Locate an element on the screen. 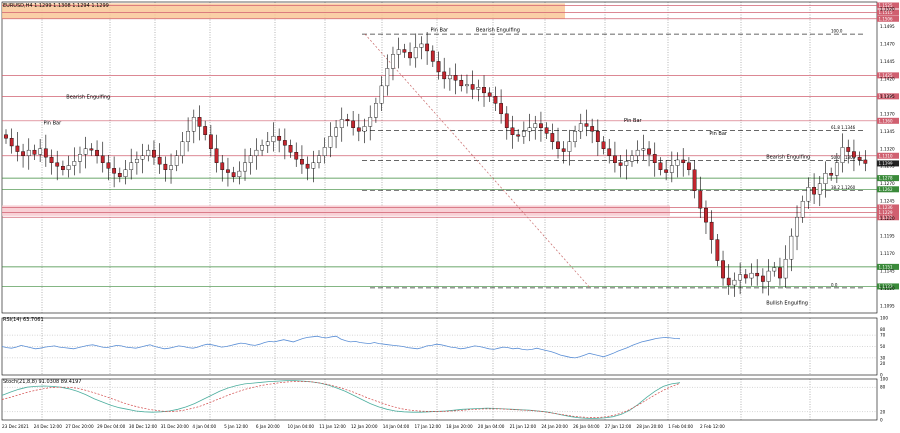  resistance-level-tag is located at coordinates (888, 5).